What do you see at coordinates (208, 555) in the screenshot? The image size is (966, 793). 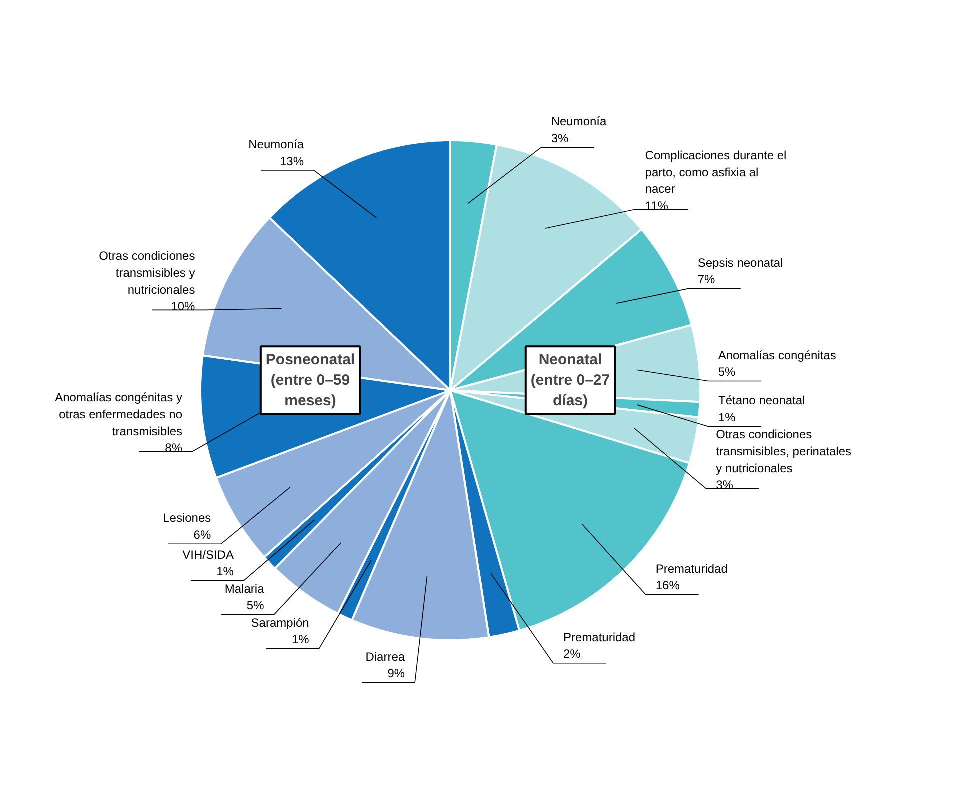 I see `slice-label: VIH/SIDA` at bounding box center [208, 555].